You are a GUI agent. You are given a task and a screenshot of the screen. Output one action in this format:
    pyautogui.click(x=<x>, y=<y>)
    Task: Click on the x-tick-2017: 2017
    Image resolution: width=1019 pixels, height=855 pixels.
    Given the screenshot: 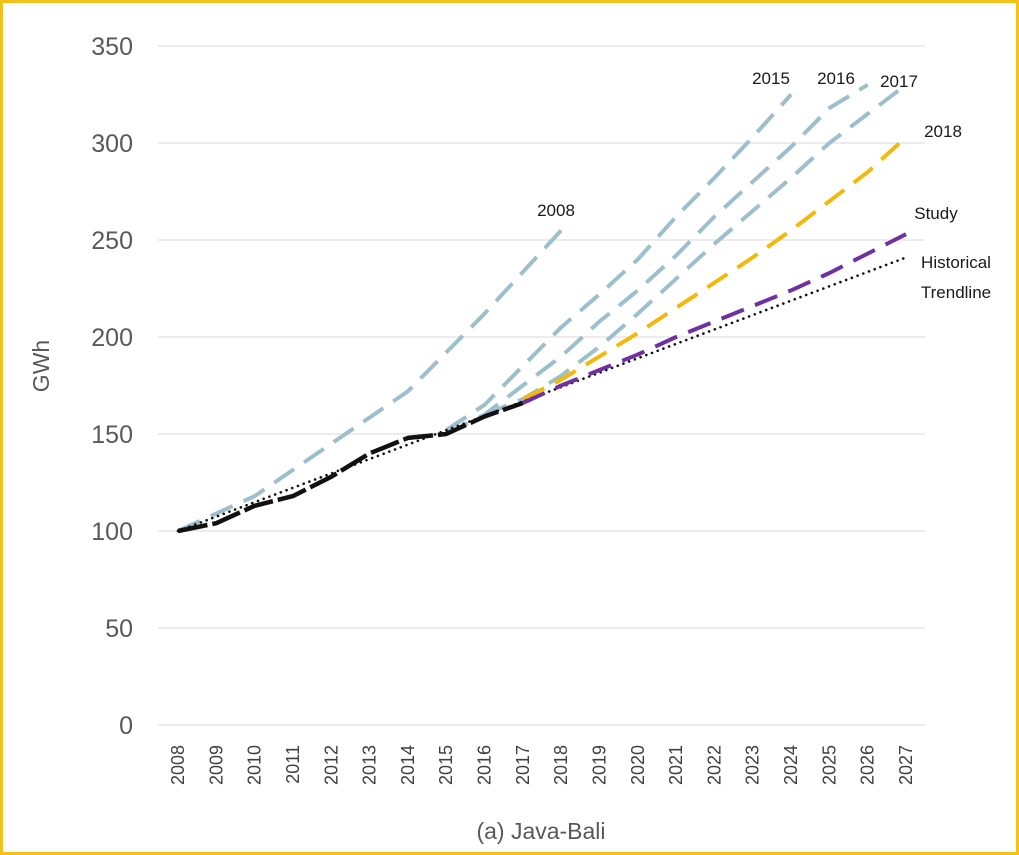 What is the action you would take?
    pyautogui.click(x=523, y=765)
    